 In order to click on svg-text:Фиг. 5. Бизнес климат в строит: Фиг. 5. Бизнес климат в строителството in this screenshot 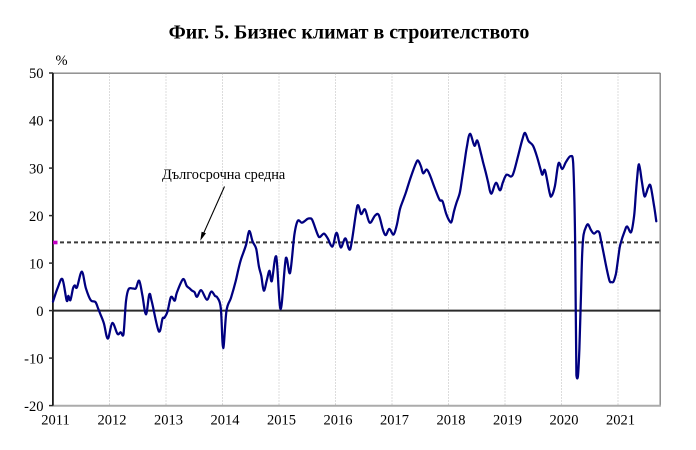, I will do `click(349, 33)`.